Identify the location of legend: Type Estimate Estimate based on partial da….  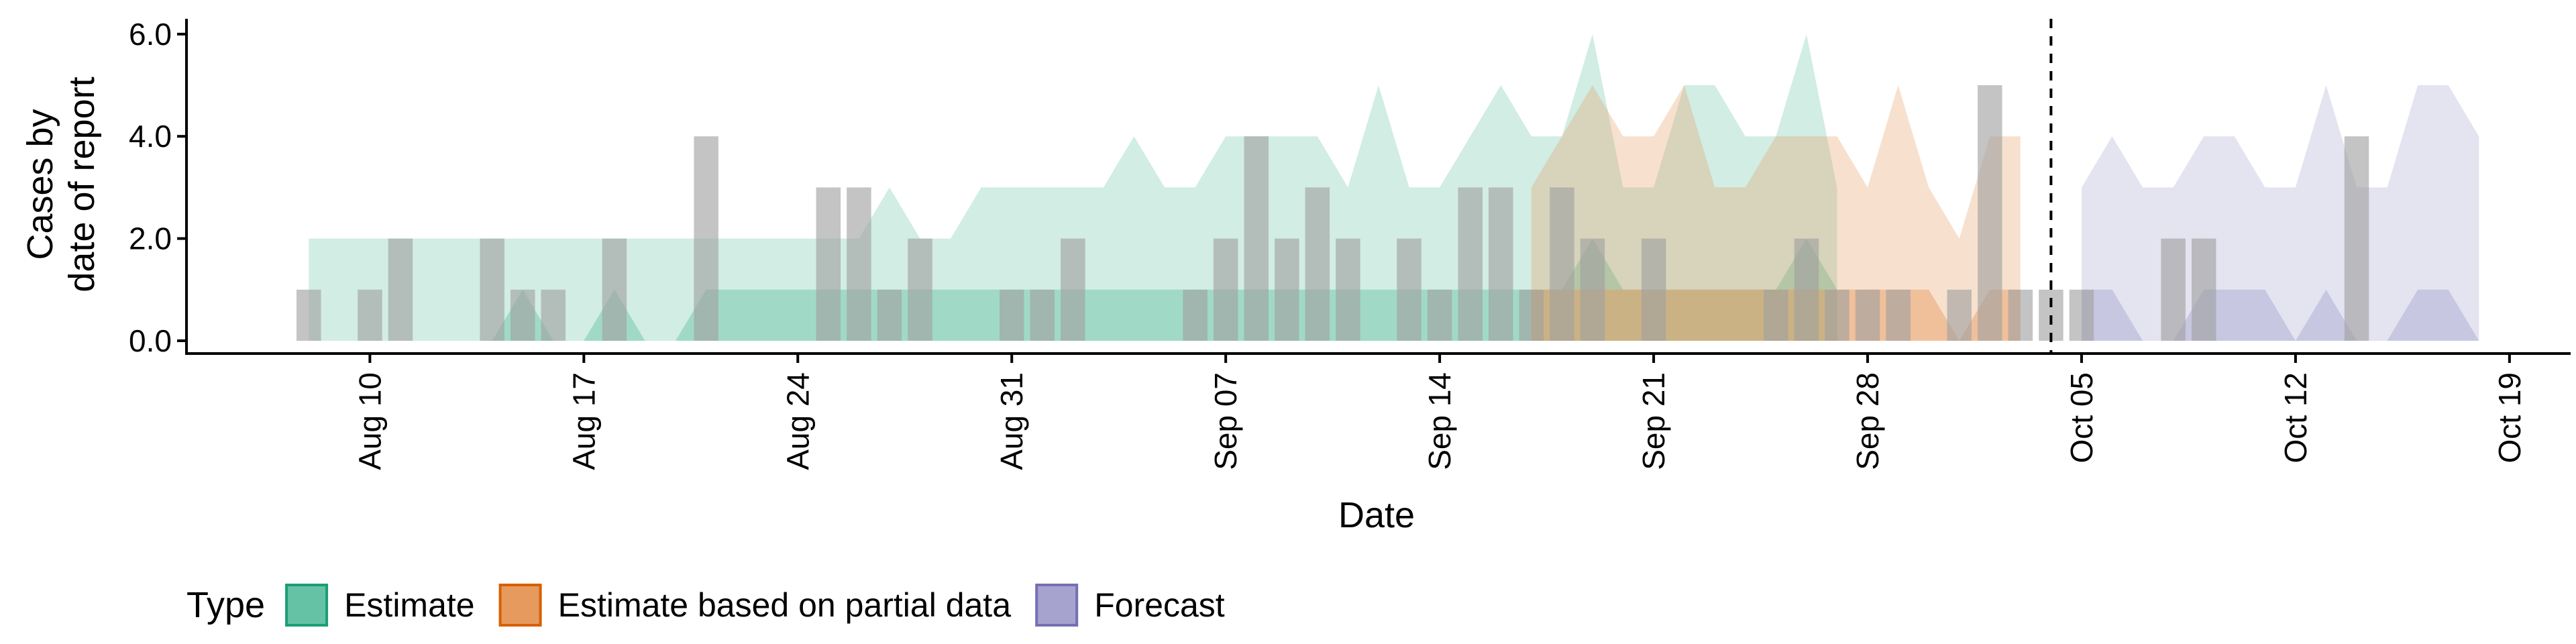
(705, 605).